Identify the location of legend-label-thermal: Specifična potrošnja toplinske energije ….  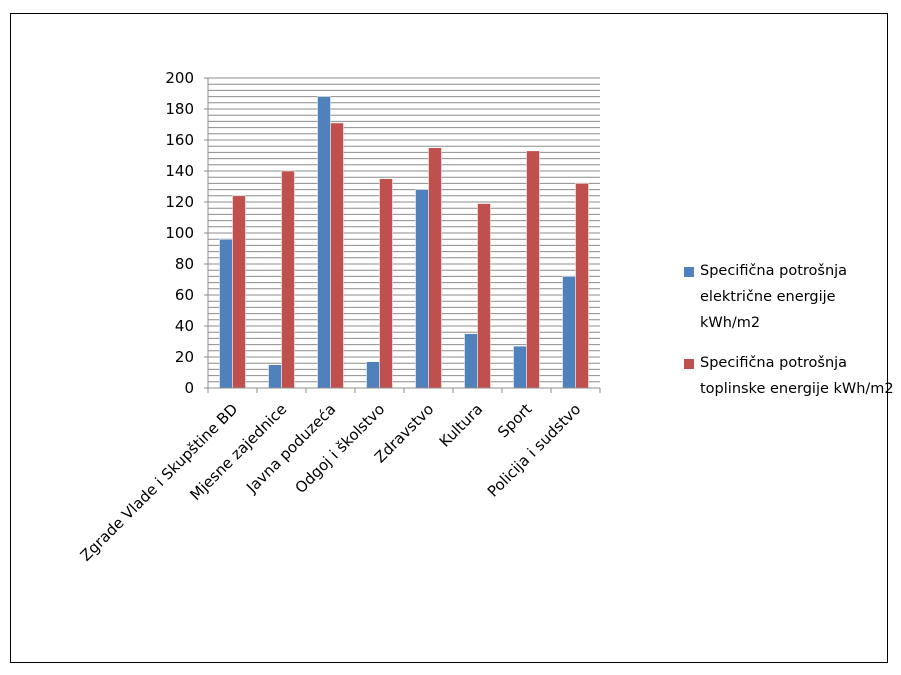
(797, 376).